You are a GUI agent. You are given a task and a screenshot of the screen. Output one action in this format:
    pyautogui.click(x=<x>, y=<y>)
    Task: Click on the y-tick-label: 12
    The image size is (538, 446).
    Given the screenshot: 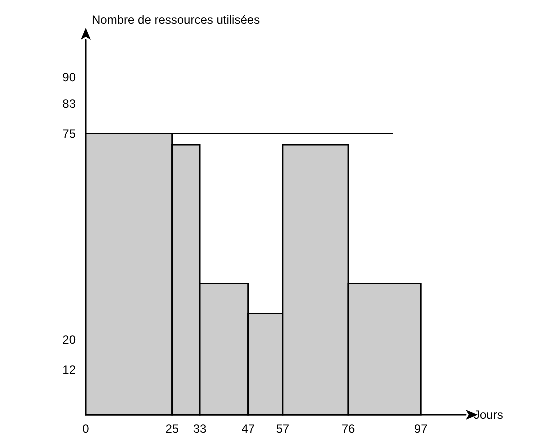 What is the action you would take?
    pyautogui.click(x=69, y=370)
    